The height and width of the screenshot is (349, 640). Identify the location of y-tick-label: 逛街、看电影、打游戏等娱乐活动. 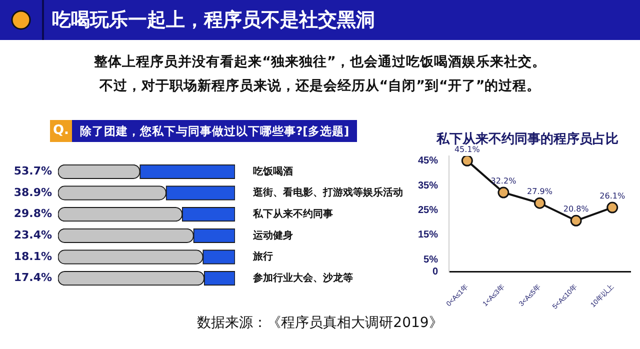
(327, 192).